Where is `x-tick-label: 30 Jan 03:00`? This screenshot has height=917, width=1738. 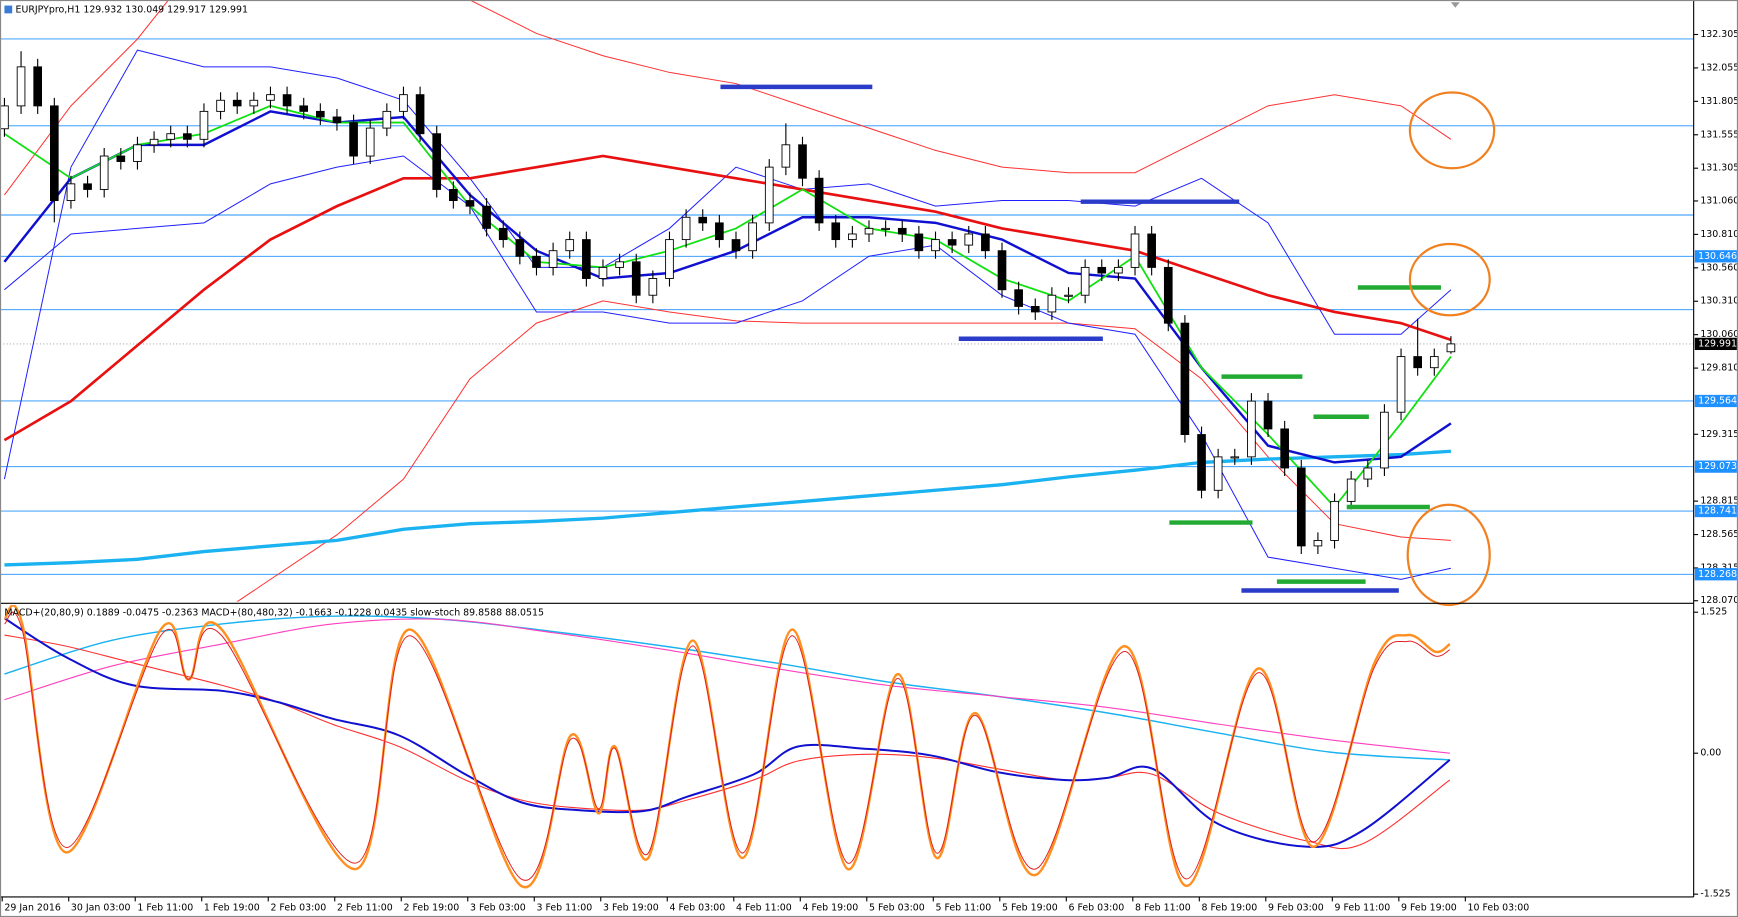
x-tick-label: 30 Jan 03:00 is located at coordinates (101, 908).